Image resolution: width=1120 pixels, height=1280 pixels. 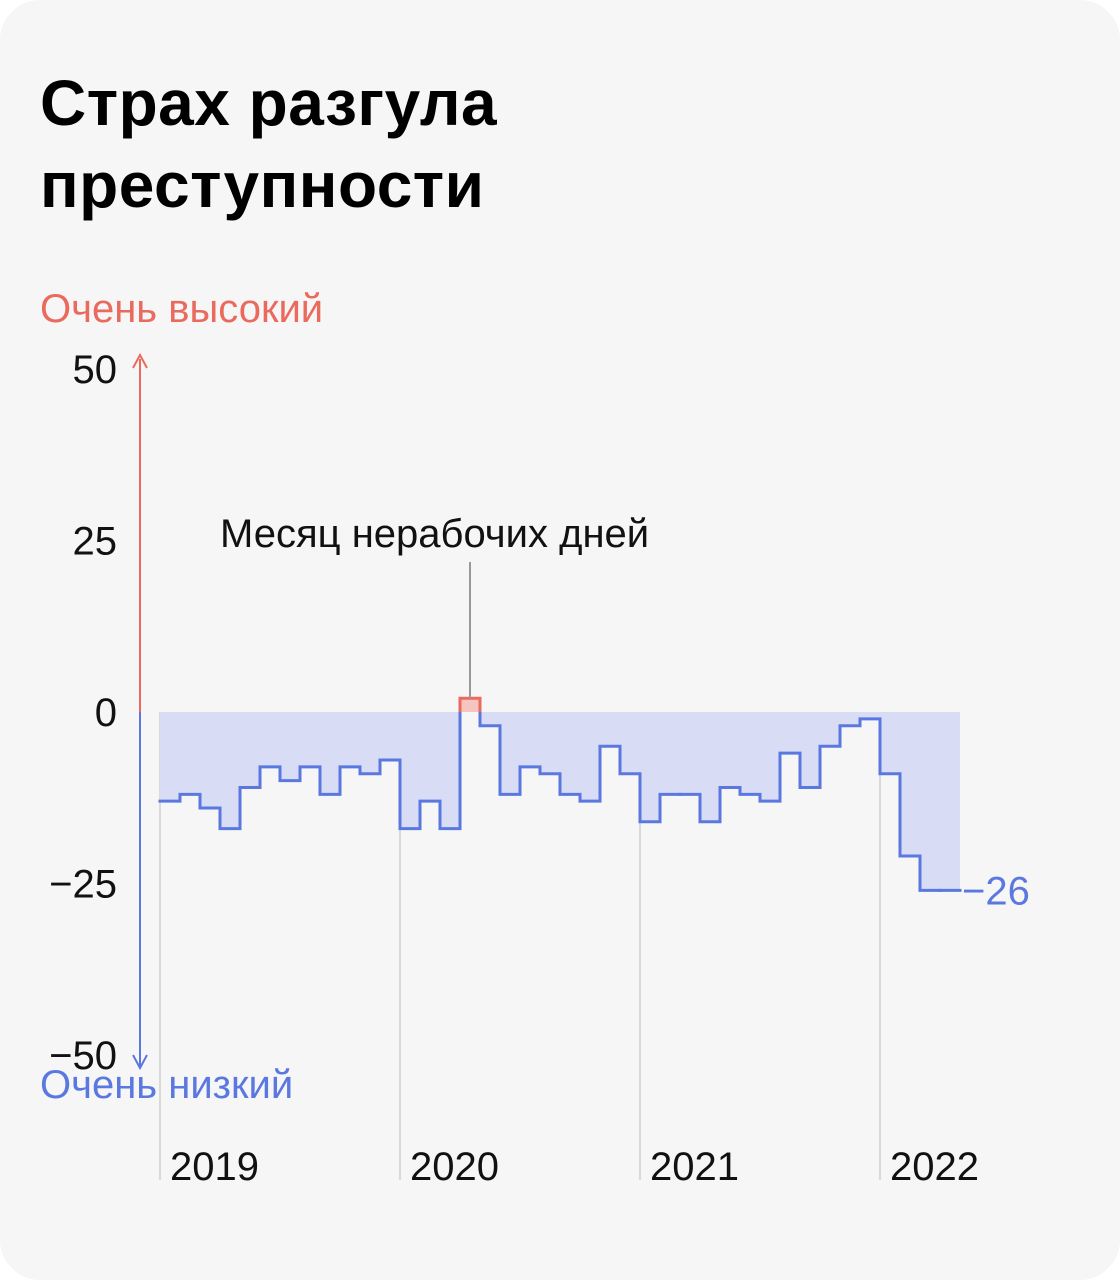 I want to click on year-label-2019: 2019, so click(x=214, y=1167).